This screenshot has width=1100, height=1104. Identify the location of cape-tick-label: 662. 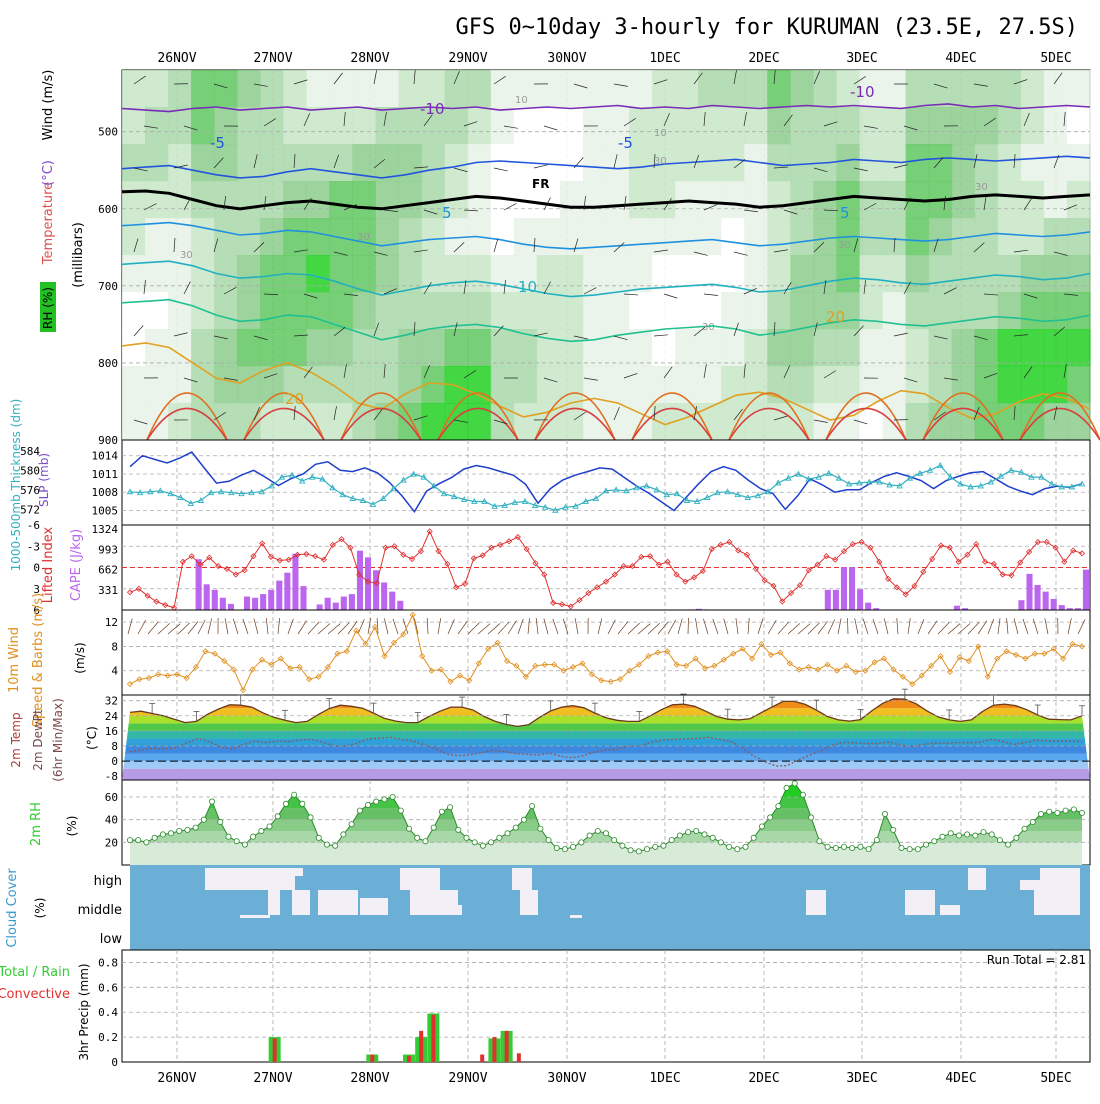
(108, 570).